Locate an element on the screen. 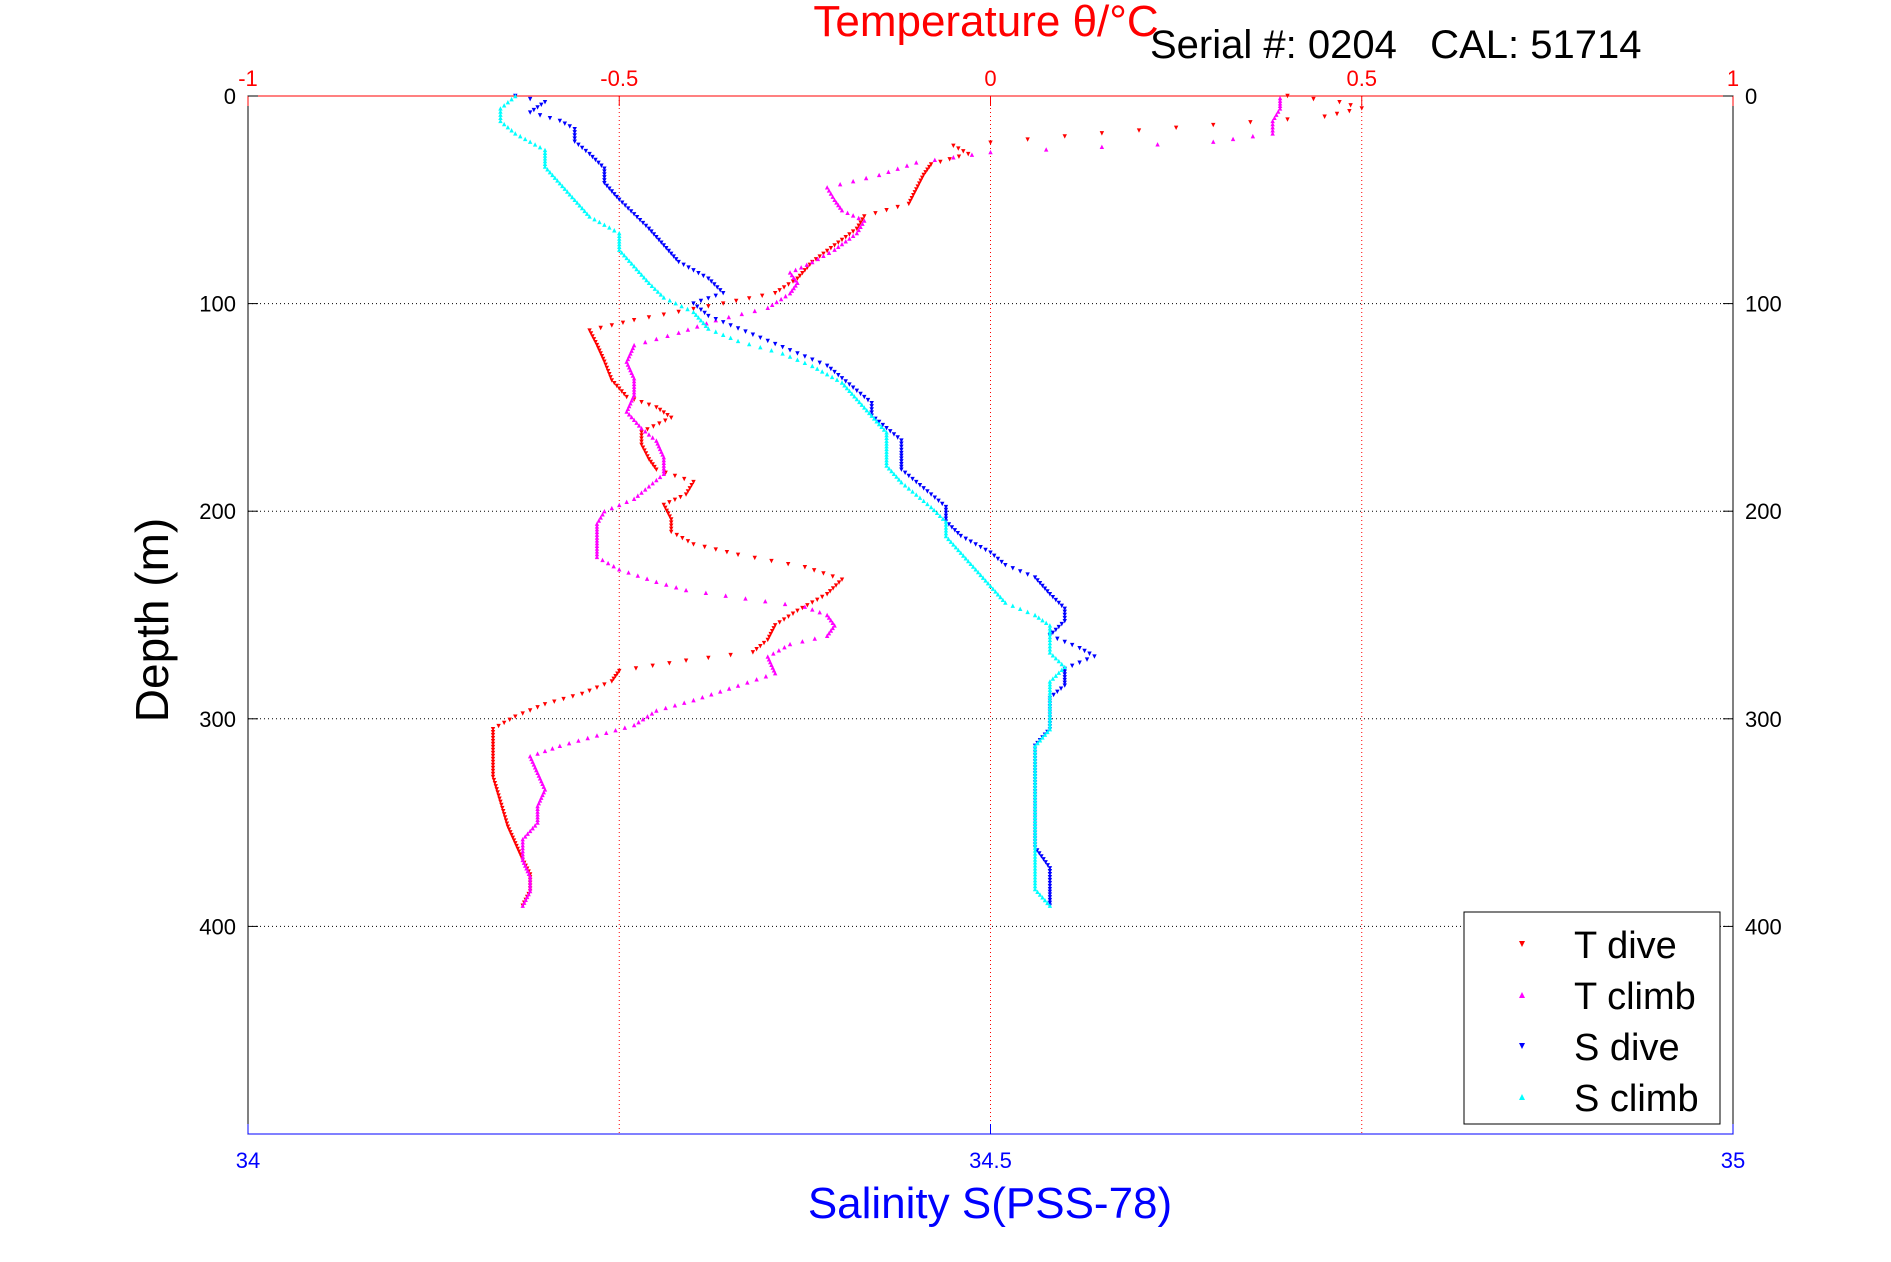 The height and width of the screenshot is (1262, 1891). depth-tick-label-right: 200 is located at coordinates (1763, 511).